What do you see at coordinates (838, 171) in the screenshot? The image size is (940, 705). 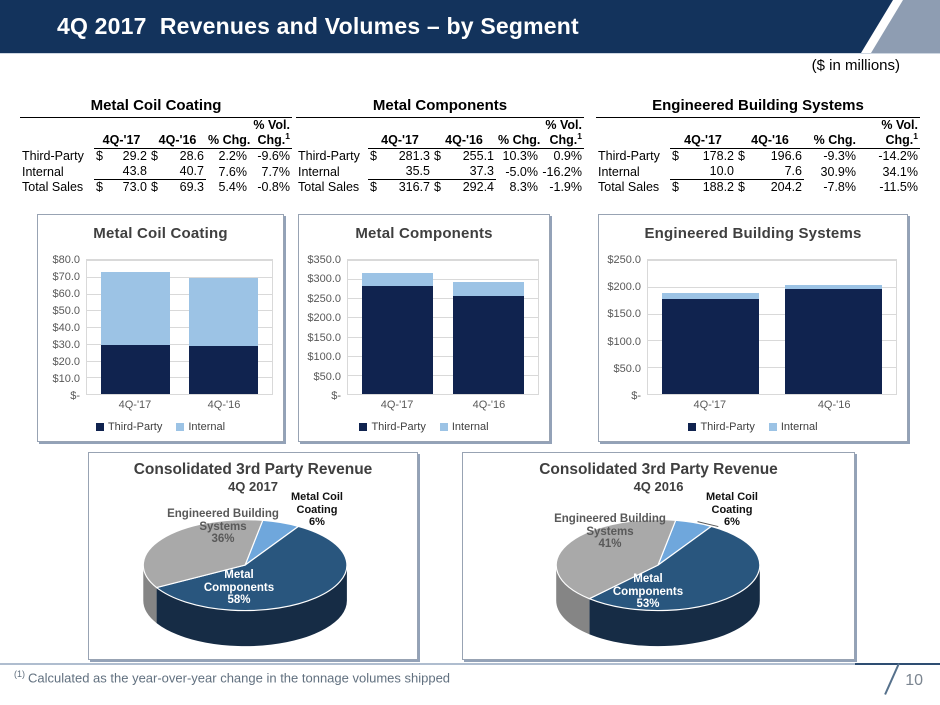 I see `table-cell: 30.9%` at bounding box center [838, 171].